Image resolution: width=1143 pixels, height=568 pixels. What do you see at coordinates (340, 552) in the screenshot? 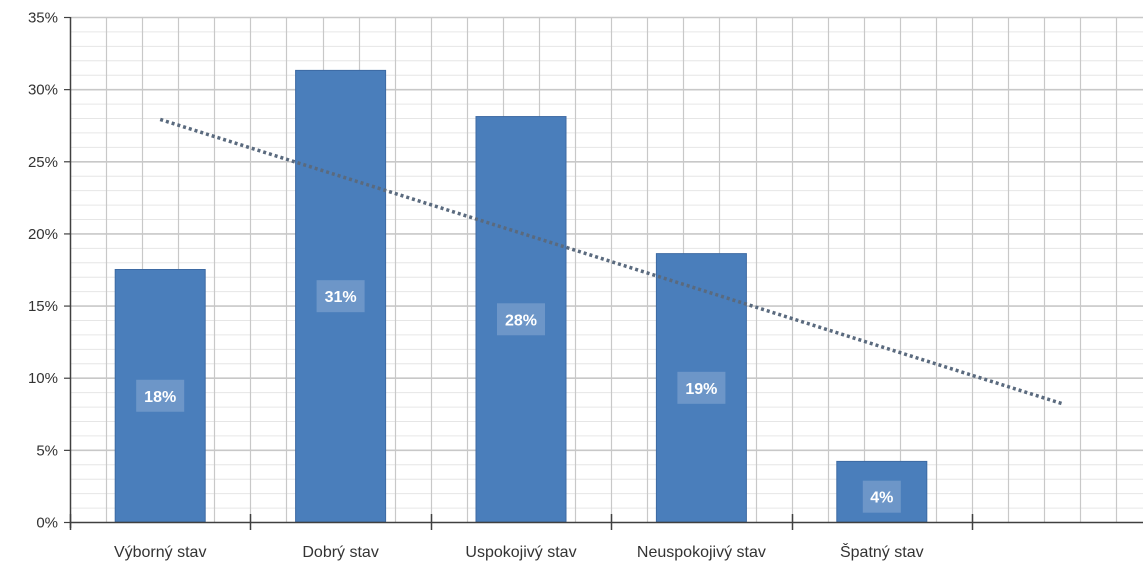
I see `category-label: Dobrý stav` at bounding box center [340, 552].